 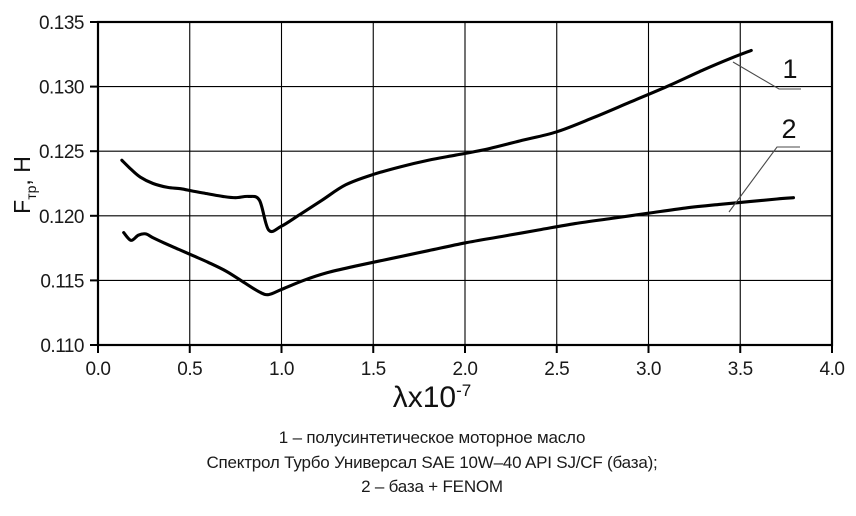 I want to click on series-annotations: 12, so click(x=764, y=133).